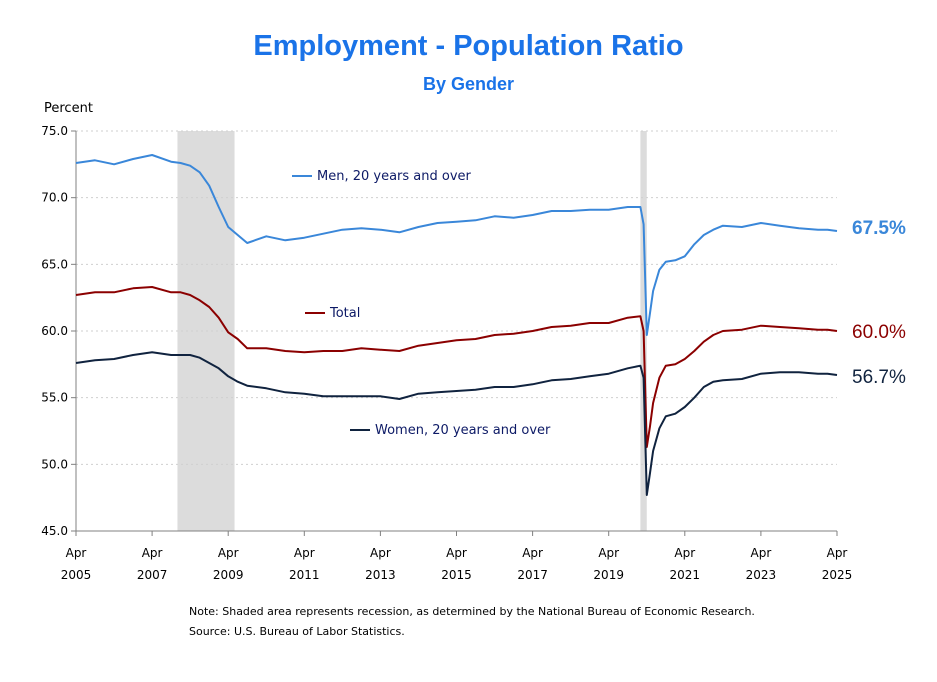 The height and width of the screenshot is (682, 937). Describe the element at coordinates (468, 84) in the screenshot. I see `chart-subtitle: By Gender` at that location.